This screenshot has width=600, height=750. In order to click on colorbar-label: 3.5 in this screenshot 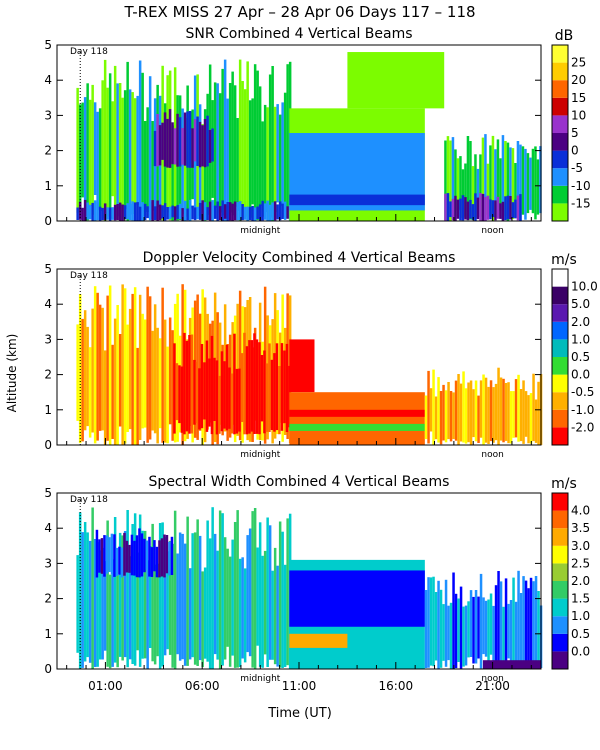, I will do `click(580, 528)`.